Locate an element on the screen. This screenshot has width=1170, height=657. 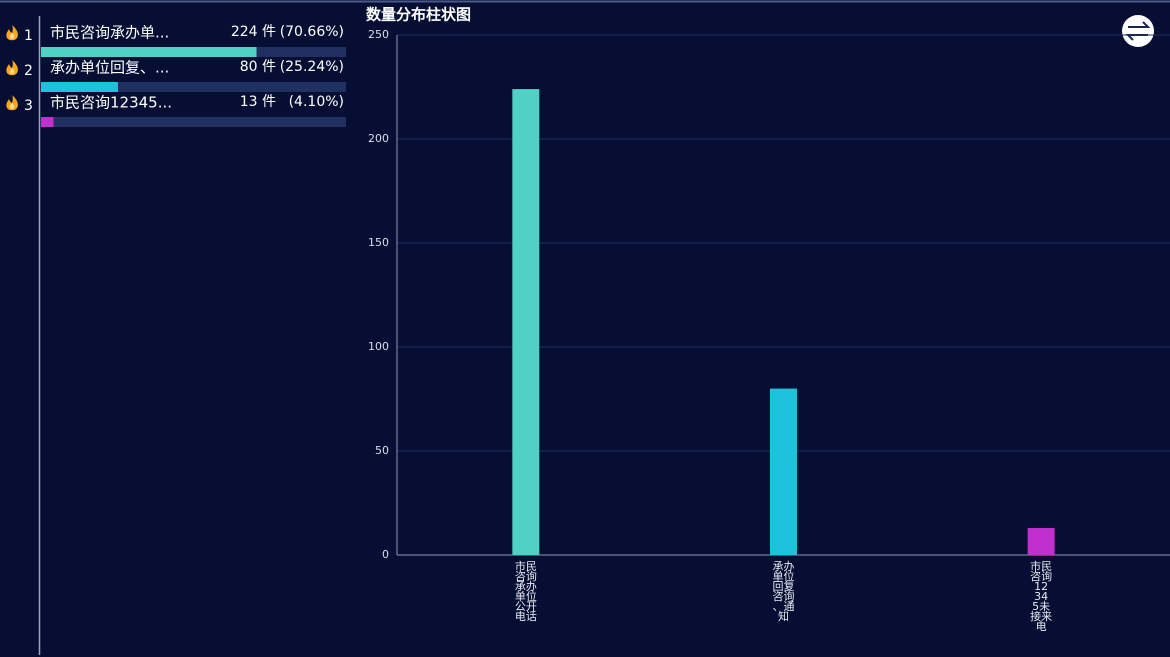
x-tick-label: 承办单位回复咨询、通知 is located at coordinates (784, 591).